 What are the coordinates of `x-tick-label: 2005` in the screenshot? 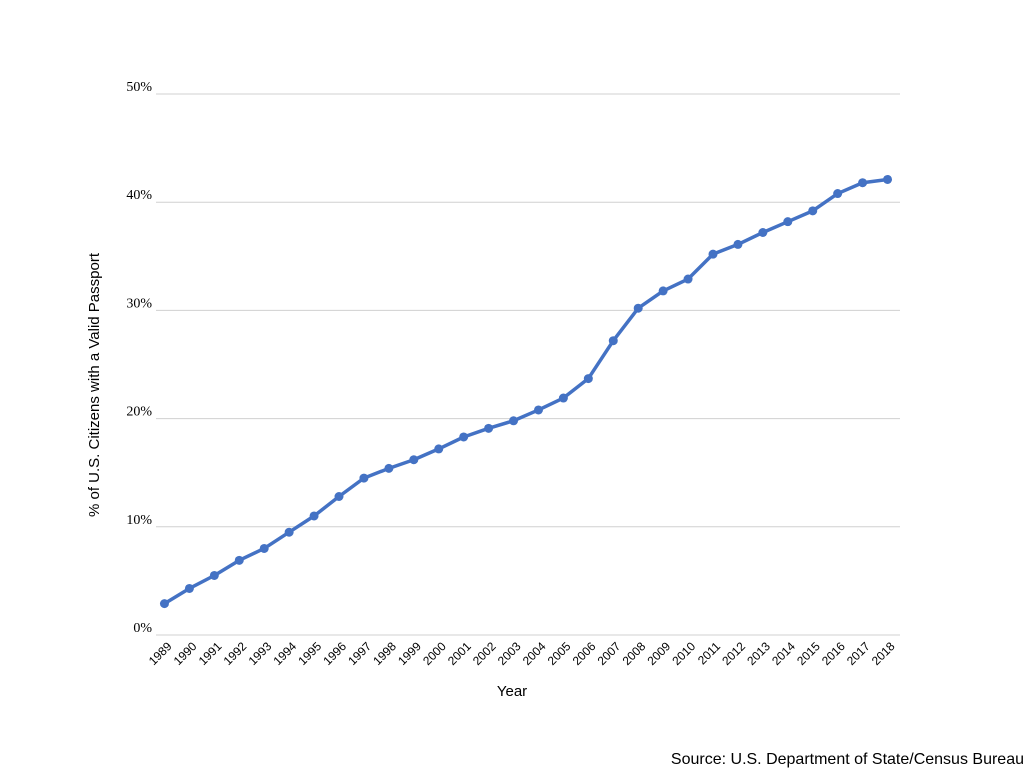 It's located at (559, 653).